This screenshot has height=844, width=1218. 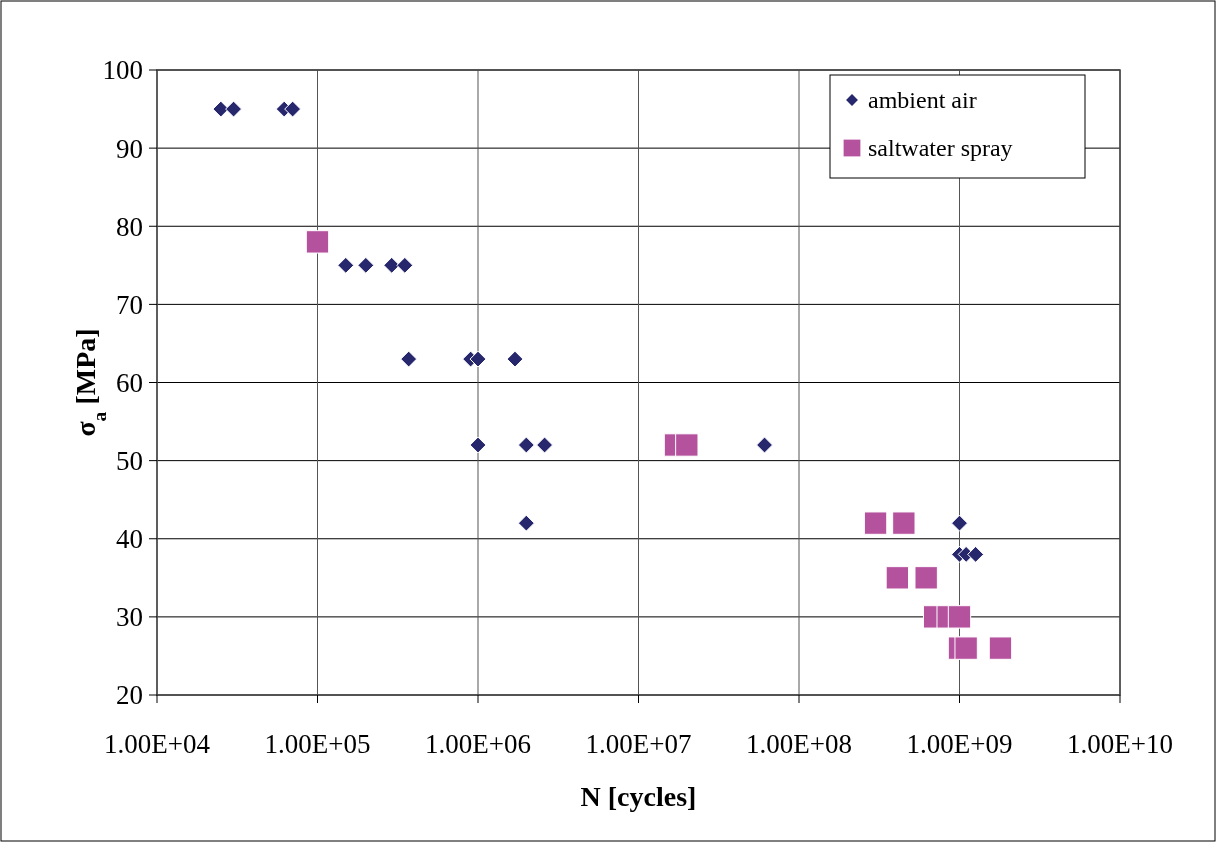 I want to click on x-axis-title: N [cycles], so click(x=638, y=796).